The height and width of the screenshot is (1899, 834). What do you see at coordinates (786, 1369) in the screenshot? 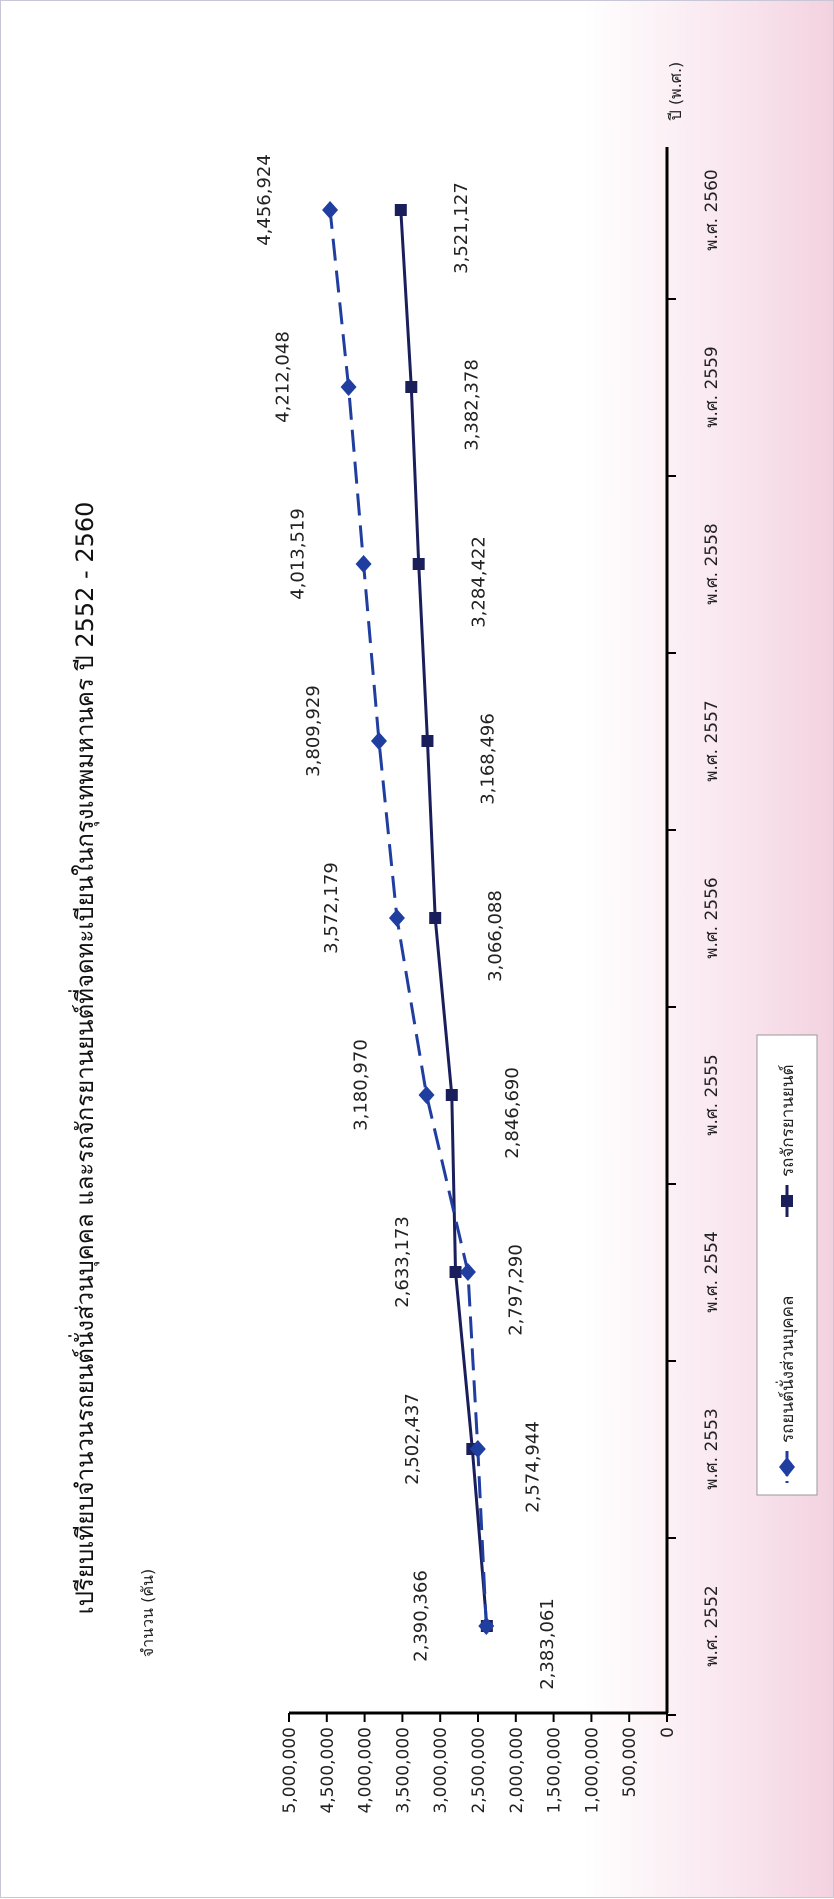
I see `legend-label-cars: รถยนต์นั่งส่วนบุคคล` at bounding box center [786, 1369].